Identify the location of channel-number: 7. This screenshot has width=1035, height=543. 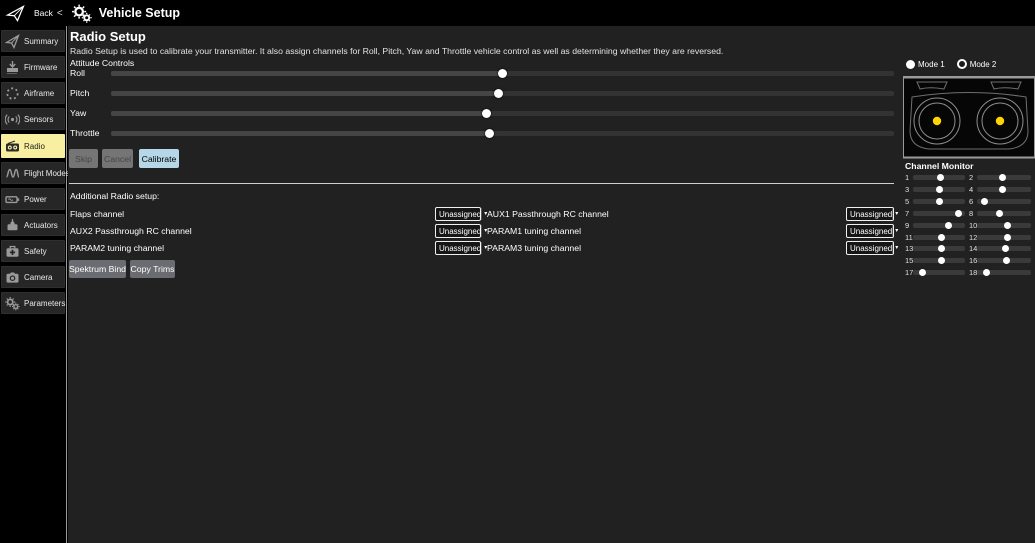
(907, 213).